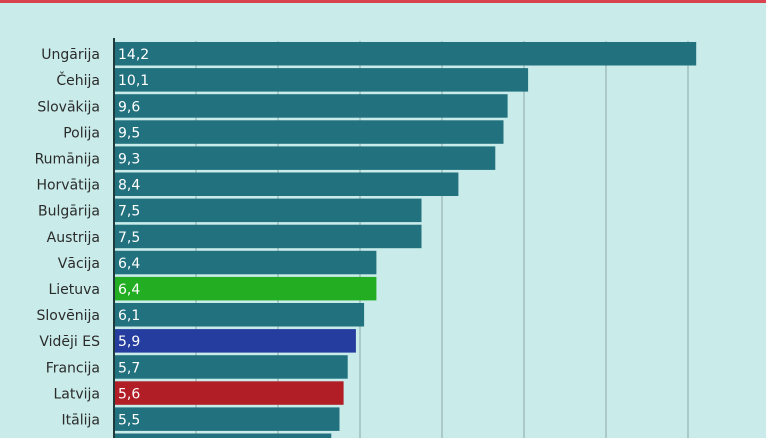 The image size is (766, 438). Describe the element at coordinates (129, 394) in the screenshot. I see `value-label: 5,6` at that location.